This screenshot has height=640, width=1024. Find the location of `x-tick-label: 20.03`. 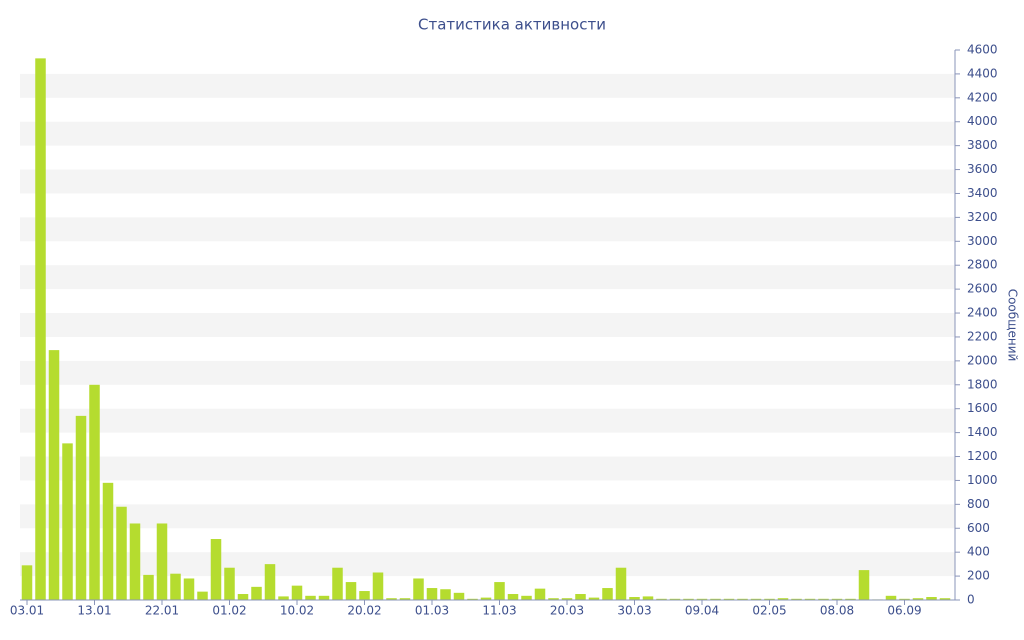

x-tick-label: 20.03 is located at coordinates (567, 611).